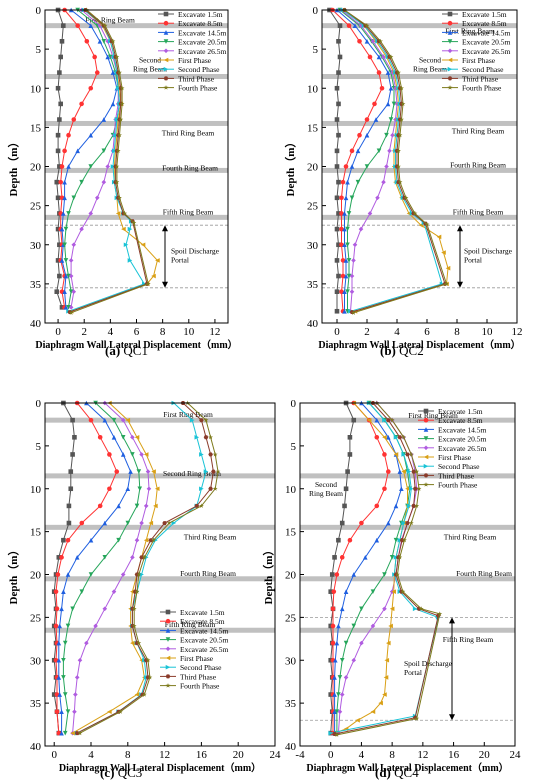 The height and width of the screenshot is (783, 550). Describe the element at coordinates (313, 324) in the screenshot. I see `y-tick-label: 40` at that location.